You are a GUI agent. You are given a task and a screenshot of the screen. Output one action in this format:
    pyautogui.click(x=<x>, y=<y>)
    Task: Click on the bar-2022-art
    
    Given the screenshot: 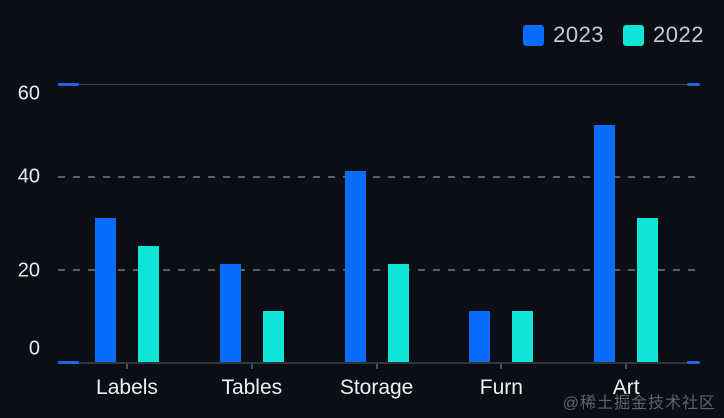 What is the action you would take?
    pyautogui.click(x=648, y=290)
    